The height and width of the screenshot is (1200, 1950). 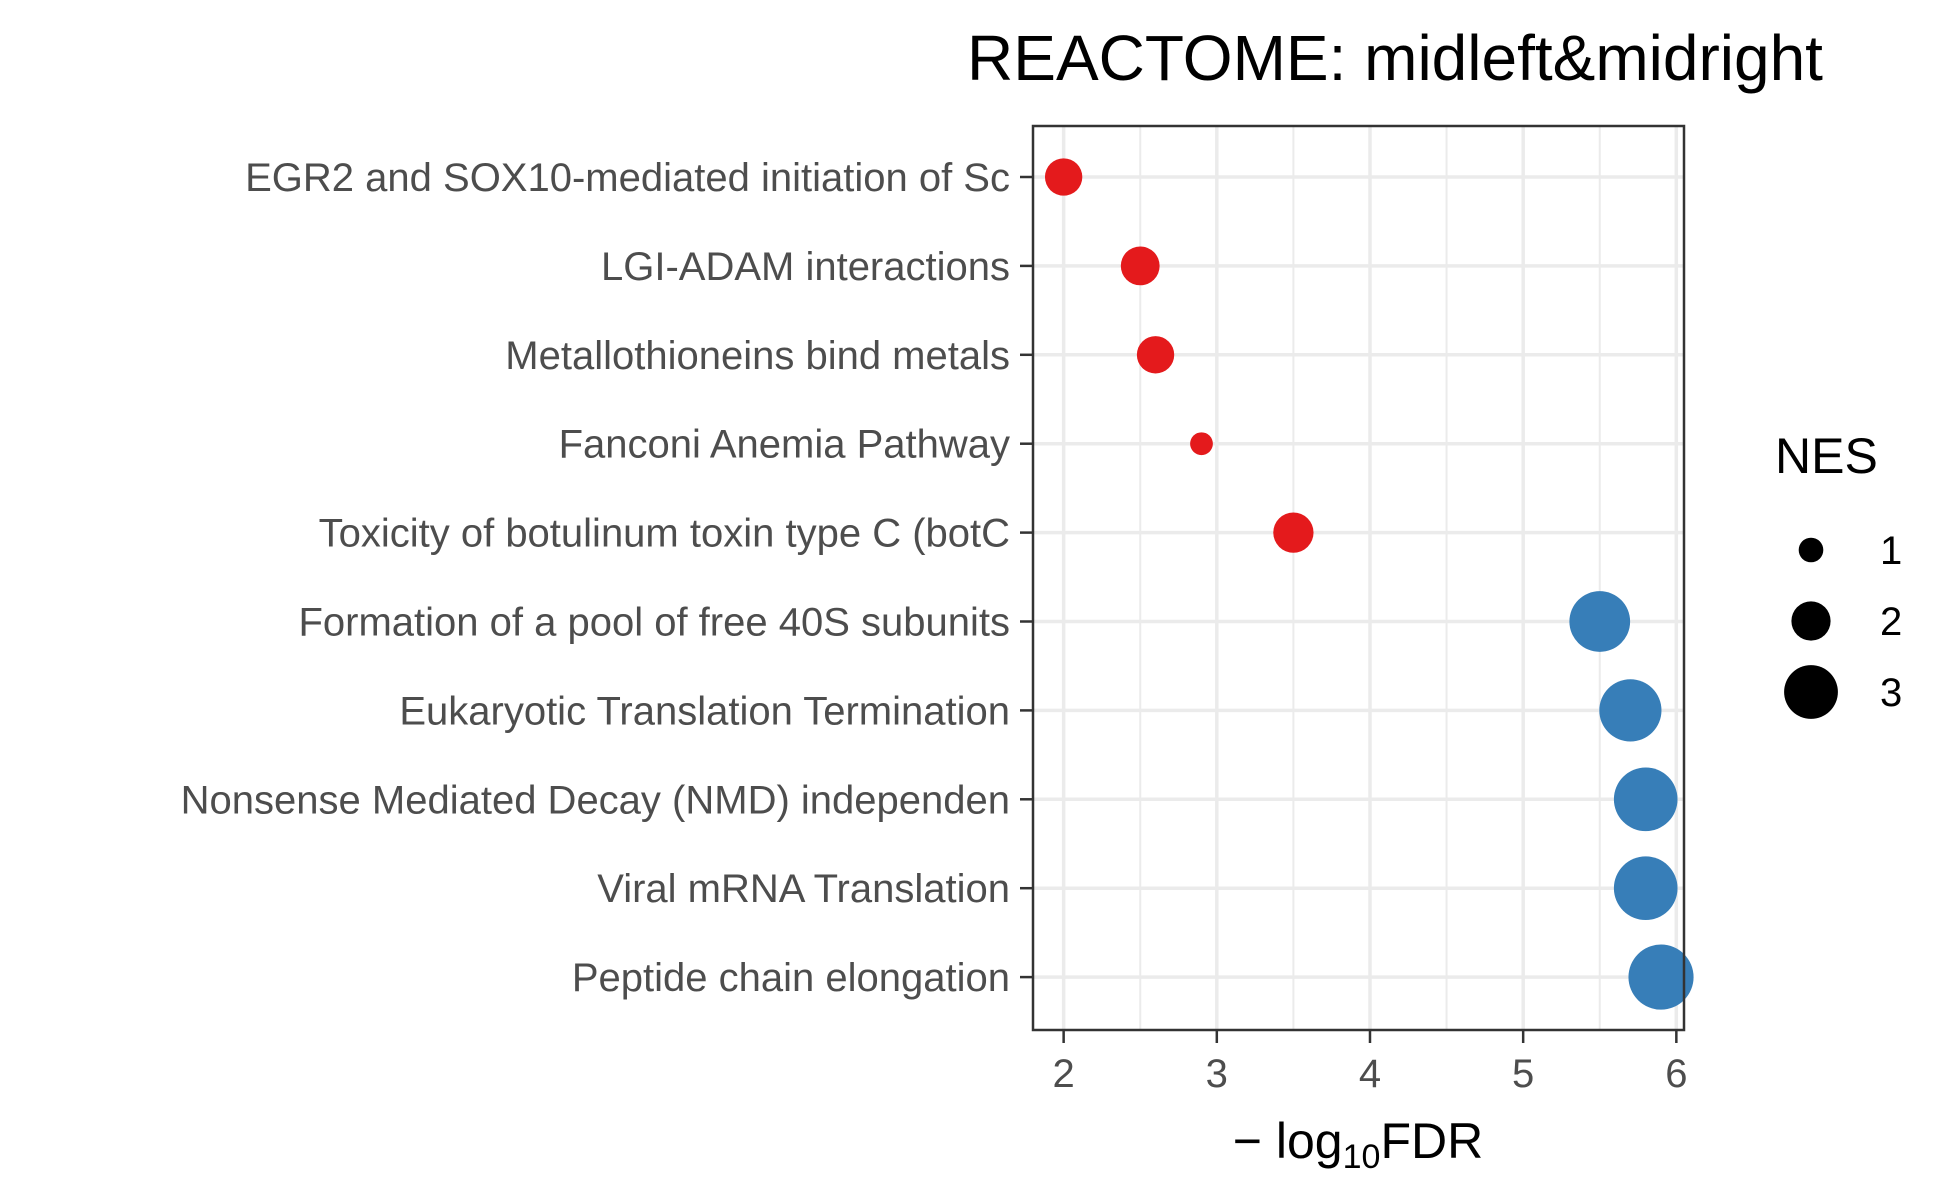 What do you see at coordinates (803, 889) in the screenshot?
I see `y-tick-label: Viral mRNA Translation` at bounding box center [803, 889].